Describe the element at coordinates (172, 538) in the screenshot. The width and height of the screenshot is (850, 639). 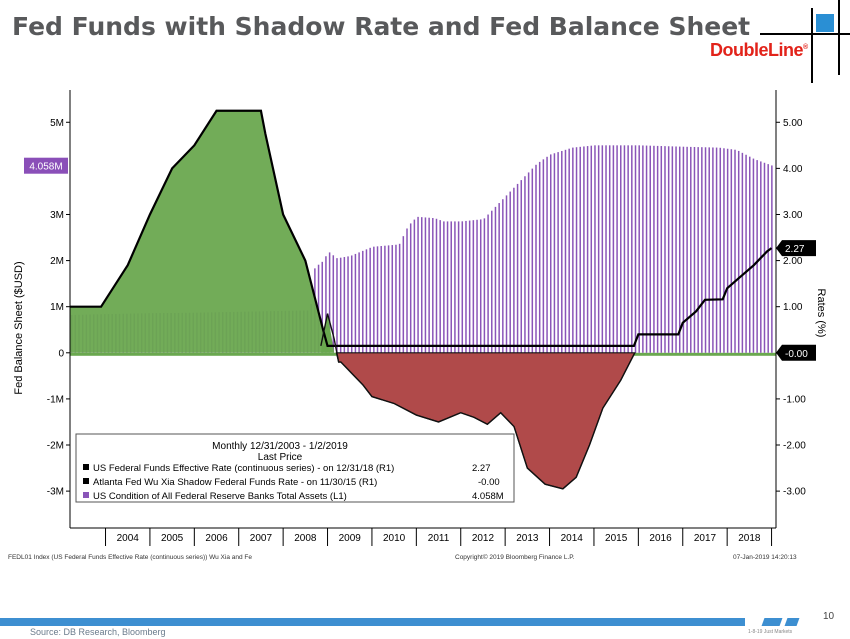
I see `x-tick-label: 2005` at that location.